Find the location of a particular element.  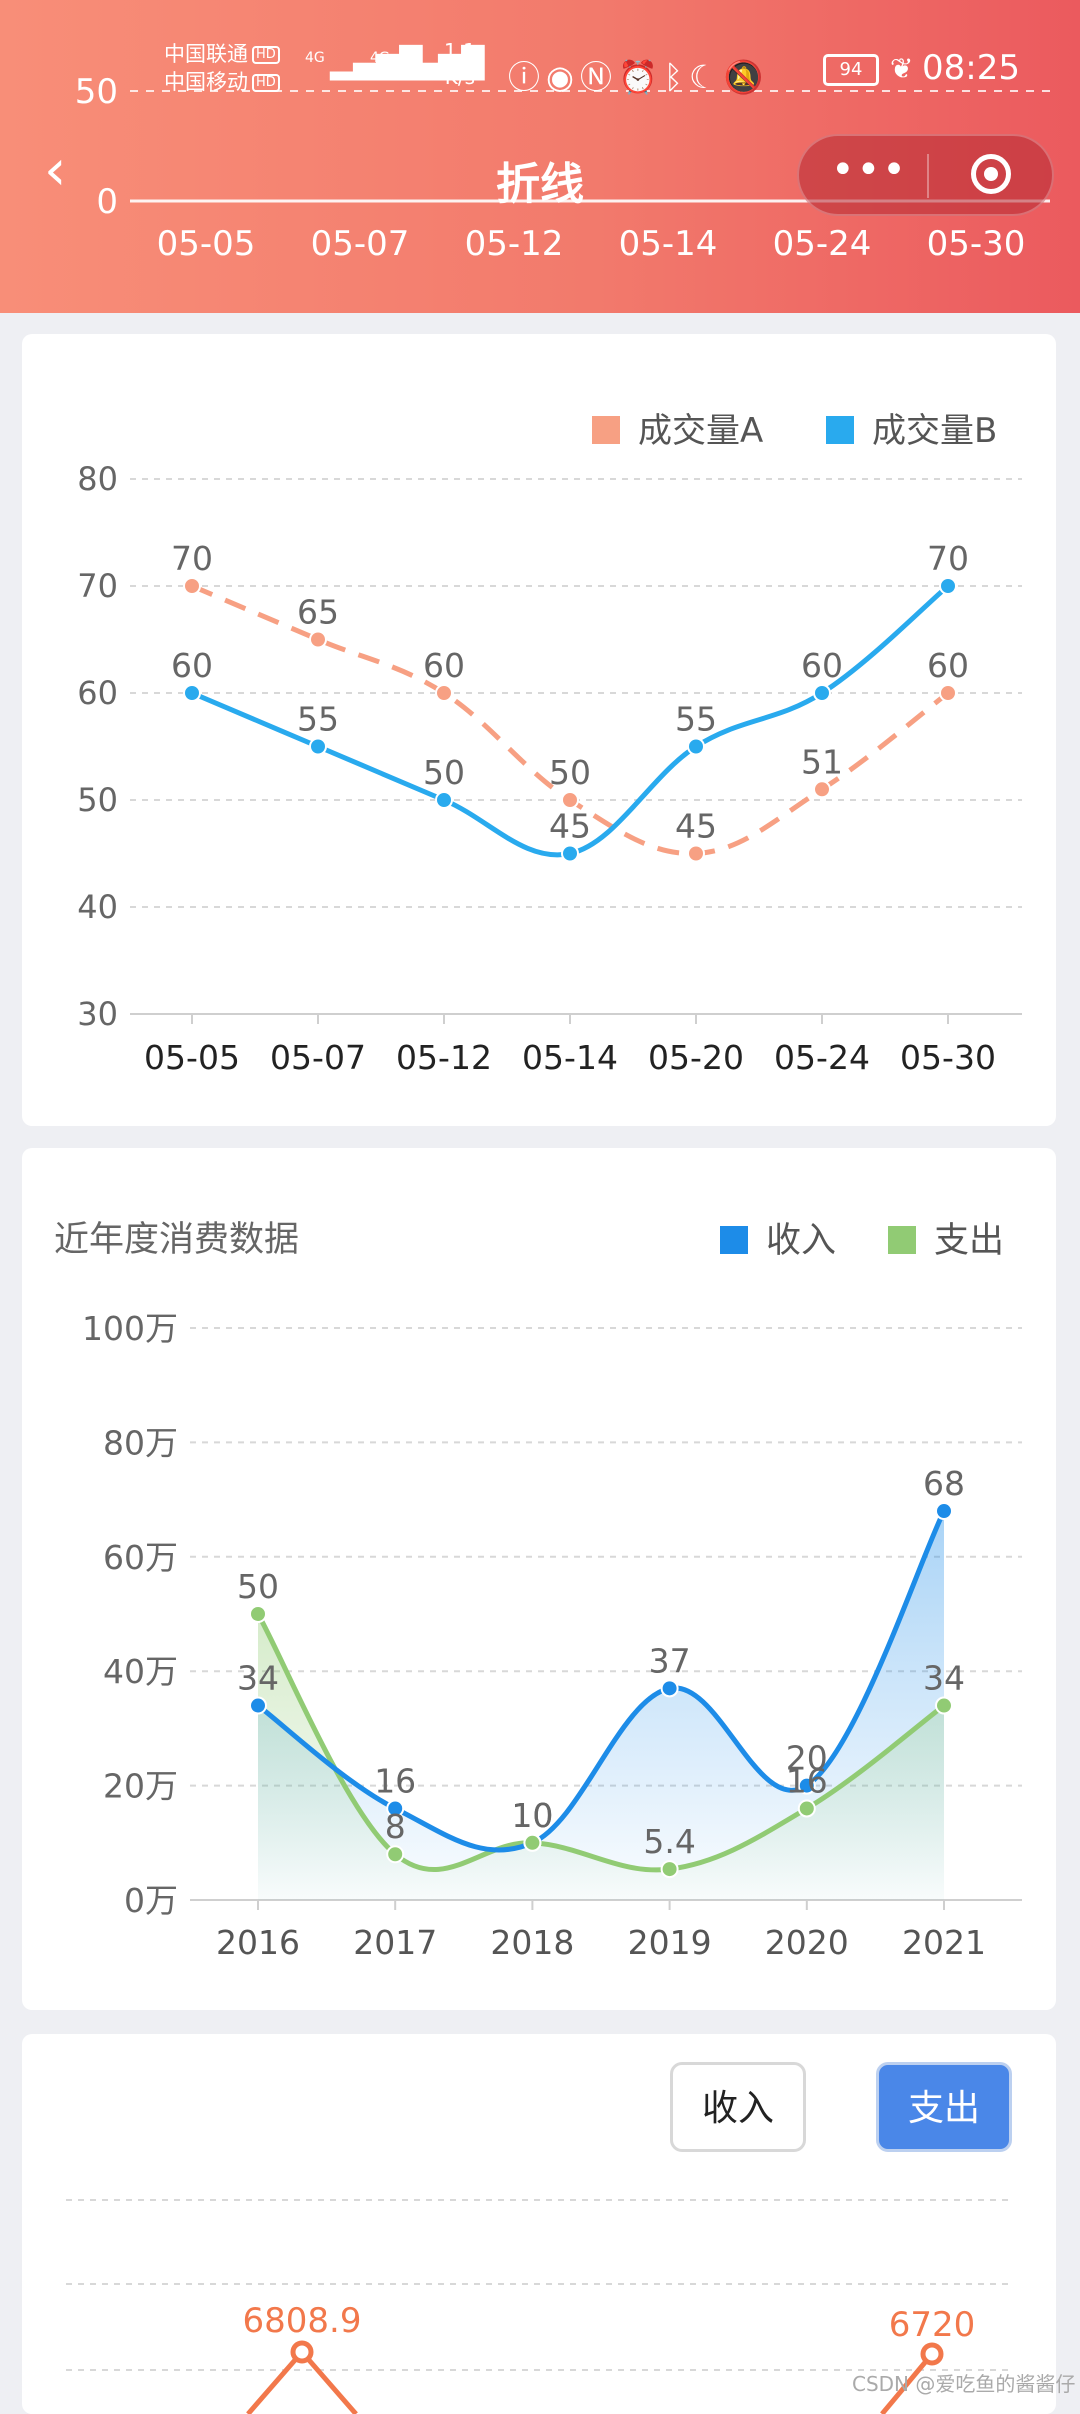

miniprogram-capsule: ••• is located at coordinates (925, 175).